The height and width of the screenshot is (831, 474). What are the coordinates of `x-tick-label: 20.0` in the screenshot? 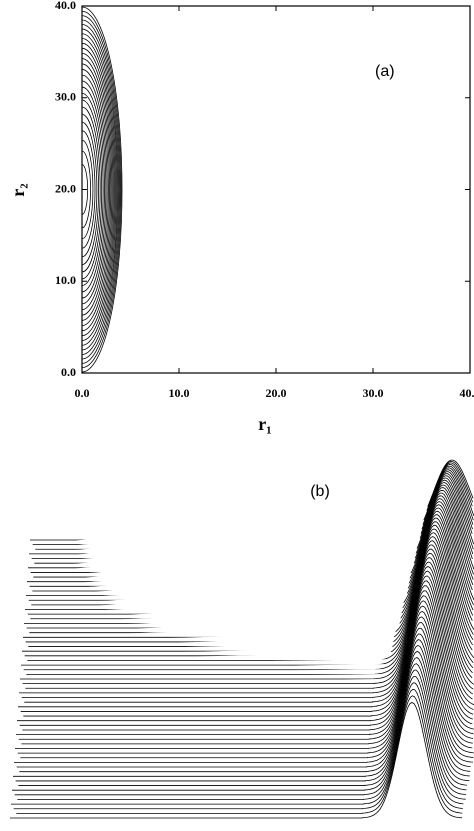 It's located at (276, 393).